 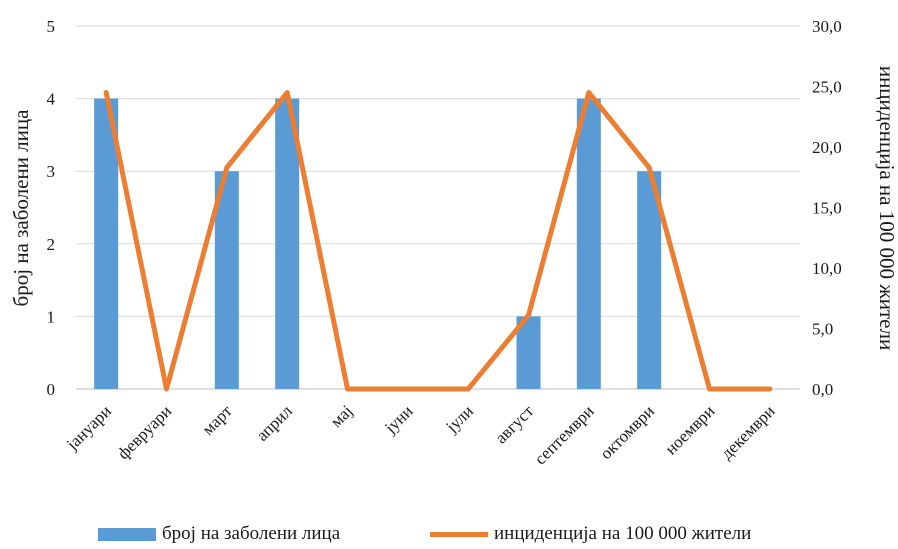 What do you see at coordinates (51, 244) in the screenshot?
I see `left-tick-label: 2` at bounding box center [51, 244].